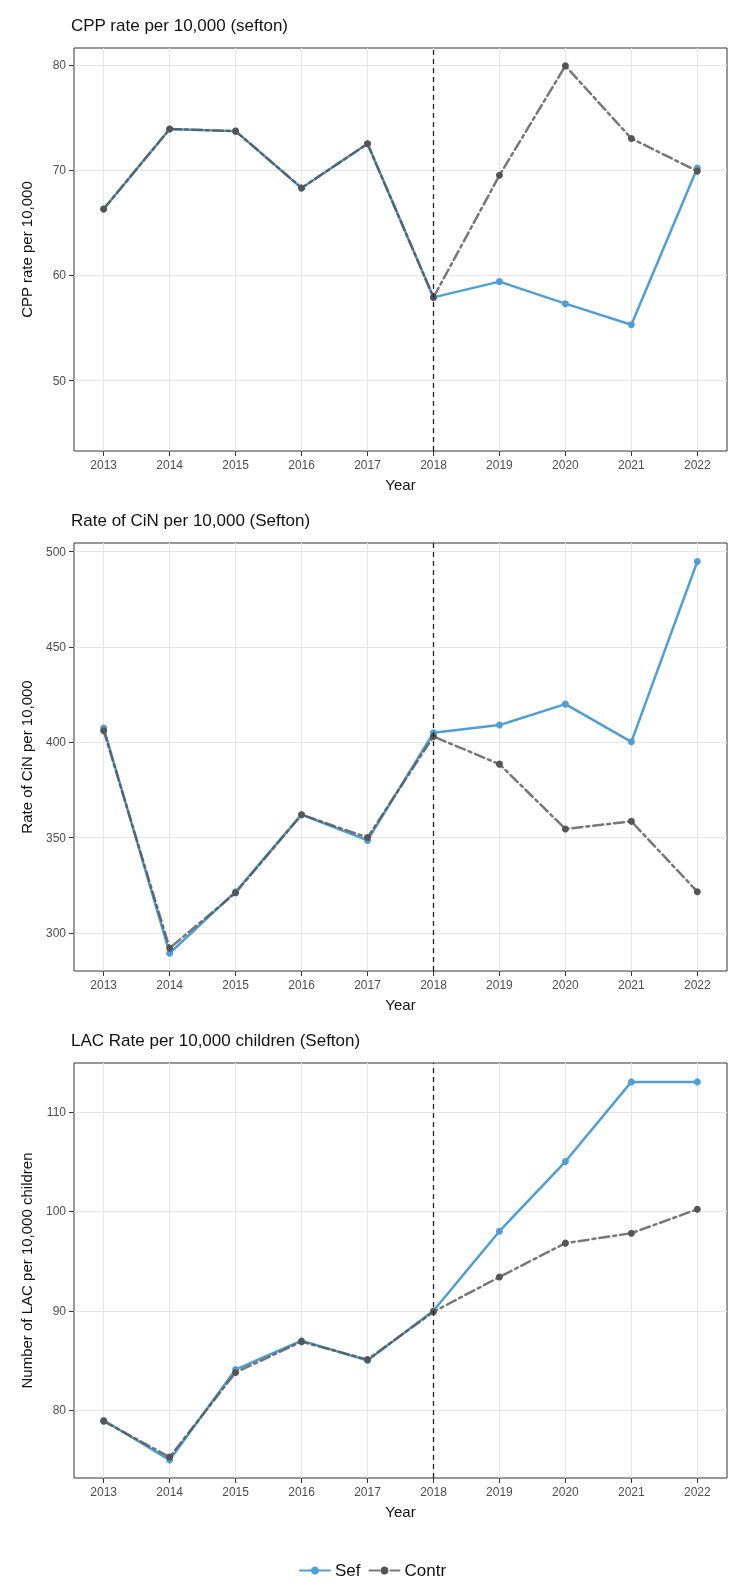  I want to click on y-tick-label: 70, so click(59, 170).